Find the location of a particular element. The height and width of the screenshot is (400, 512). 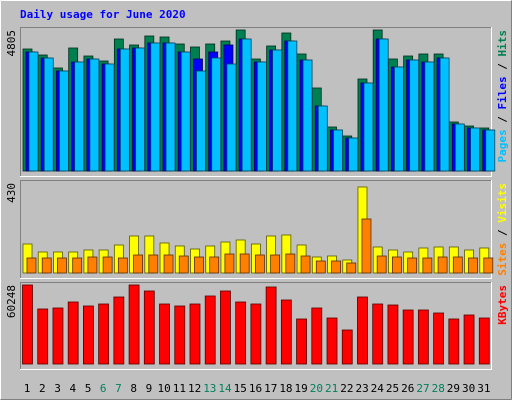

day-label-8: 8 is located at coordinates (133, 388).